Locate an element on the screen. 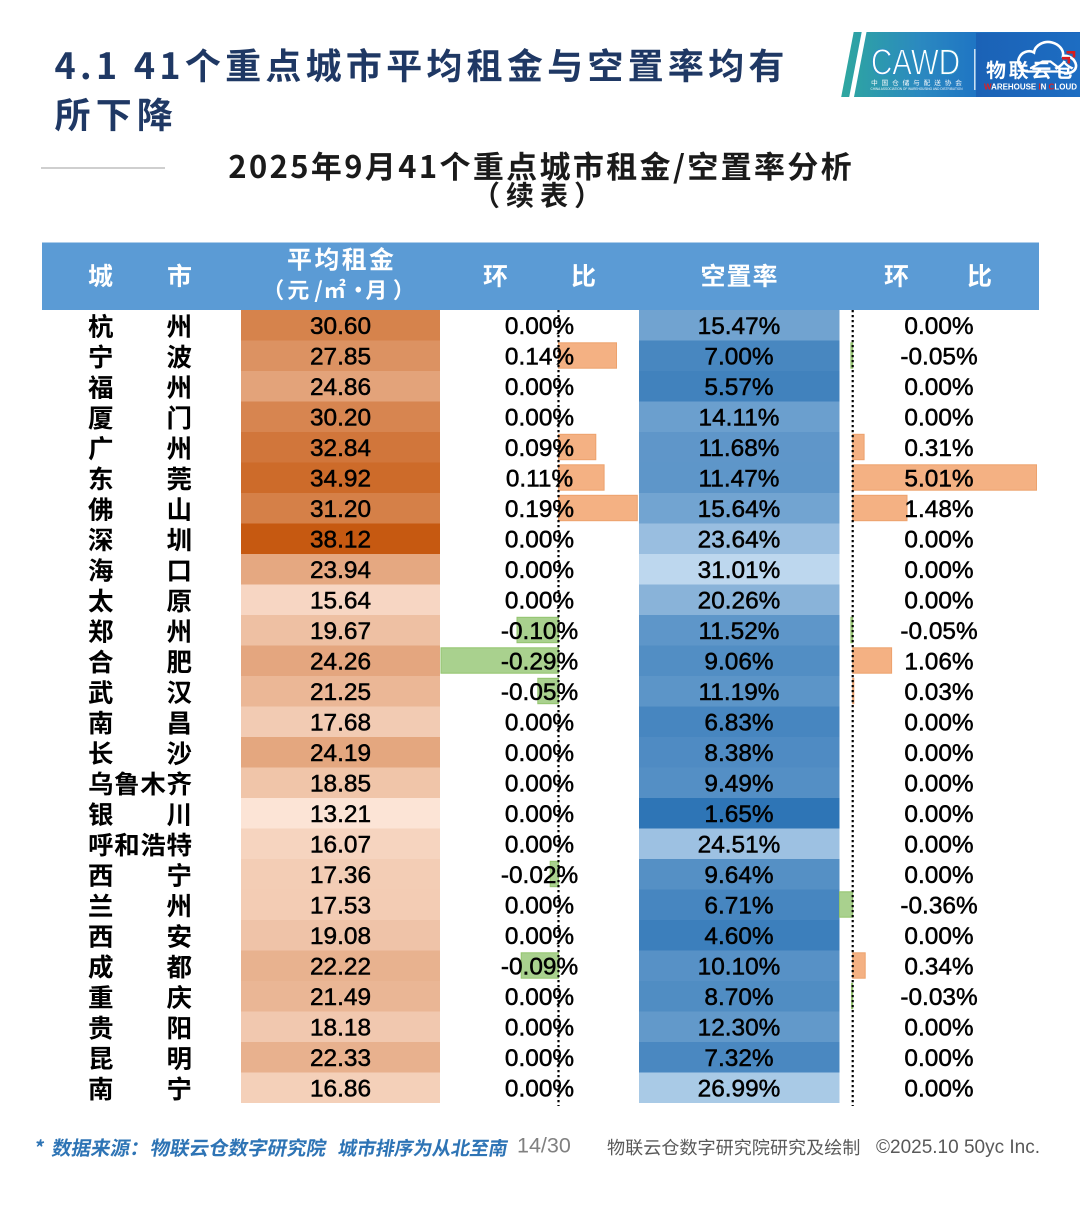 The image size is (1080, 1205). svg-text: 0.14% is located at coordinates (539, 356).